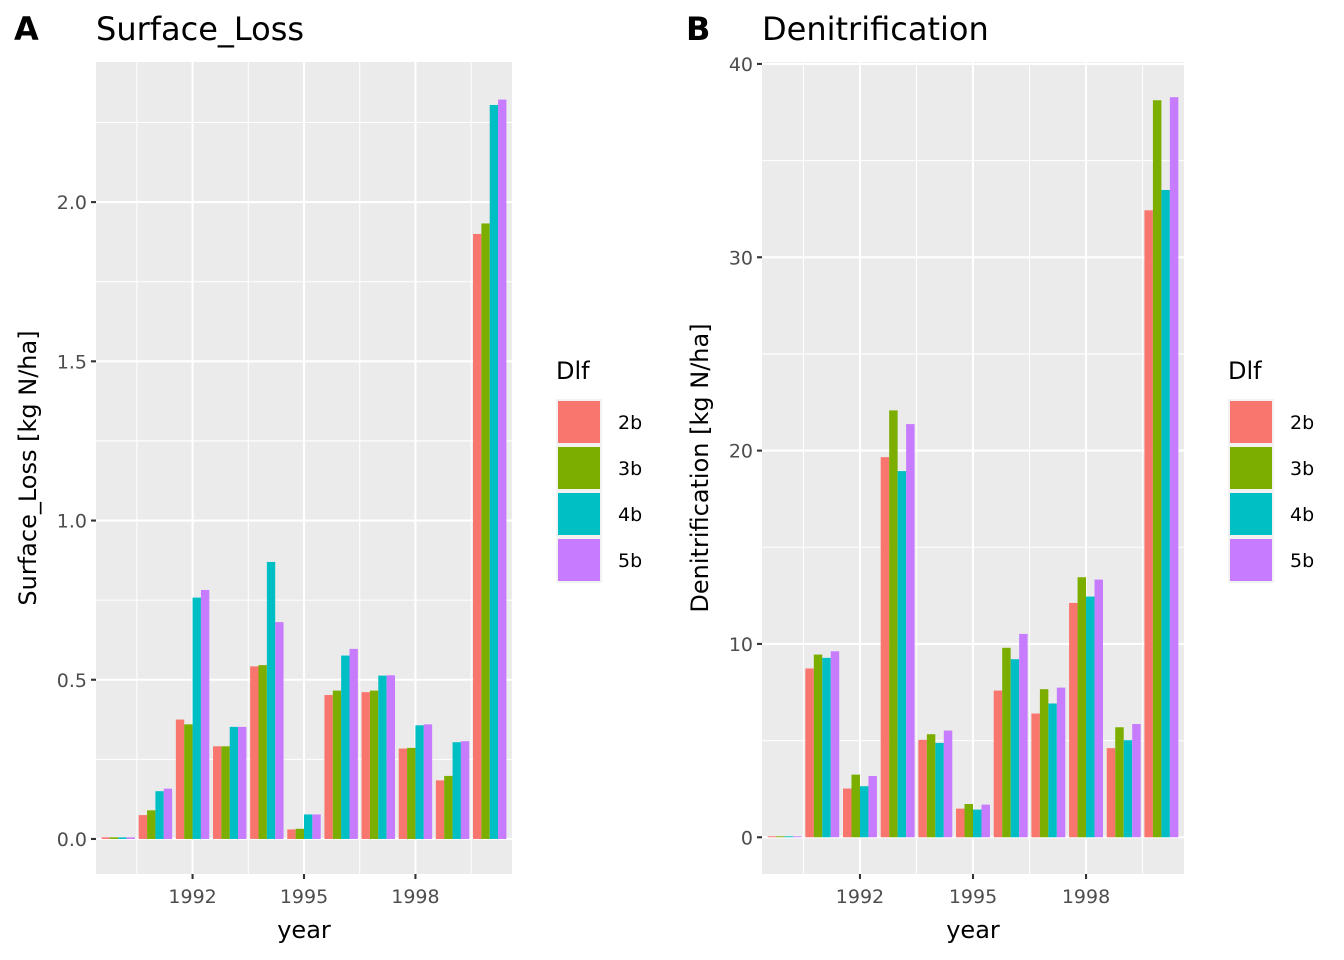  I want to click on bar-5b-1997, so click(1061, 762).